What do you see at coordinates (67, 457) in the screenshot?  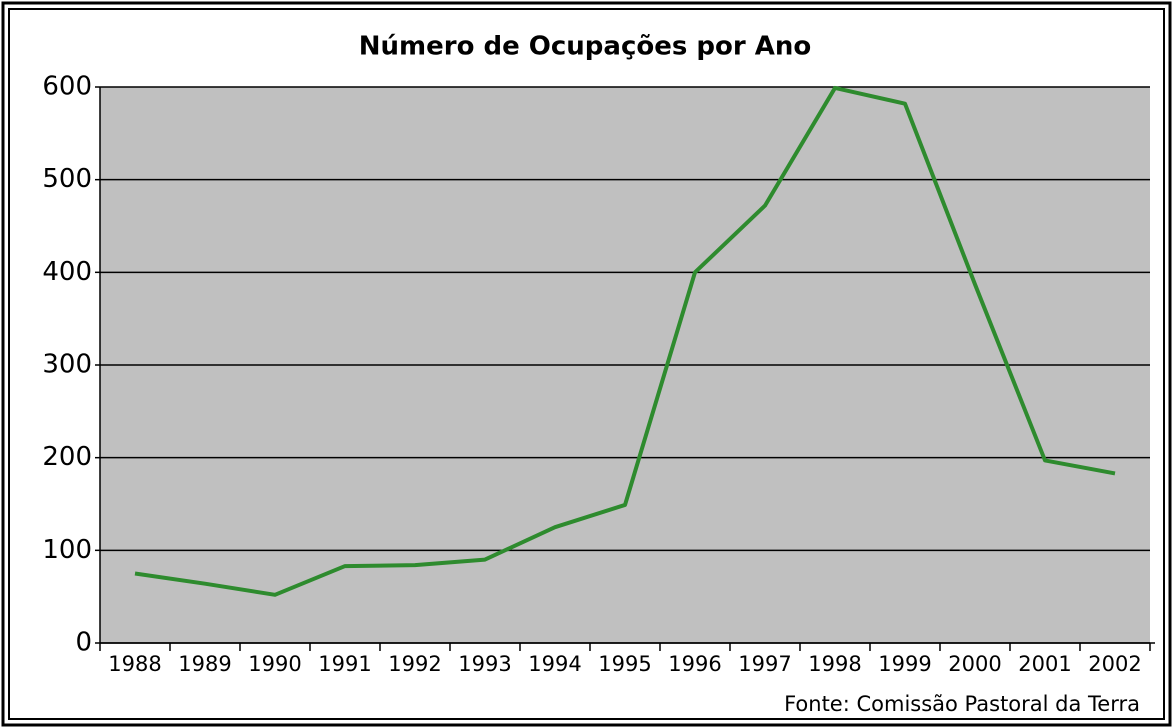 I see `y-tick-label: 200` at bounding box center [67, 457].